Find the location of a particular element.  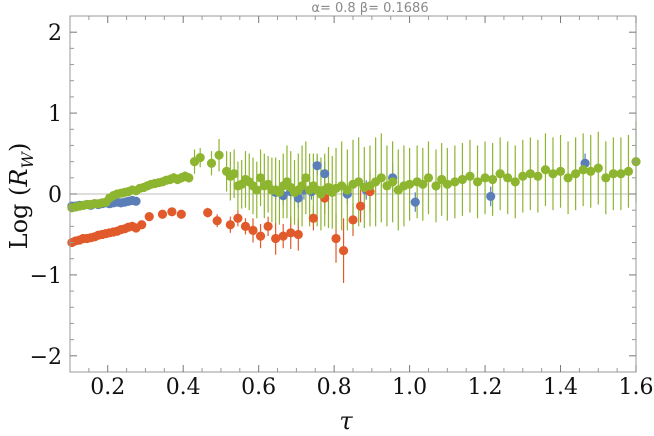

y-tick-label: 2 is located at coordinates (55, 33).